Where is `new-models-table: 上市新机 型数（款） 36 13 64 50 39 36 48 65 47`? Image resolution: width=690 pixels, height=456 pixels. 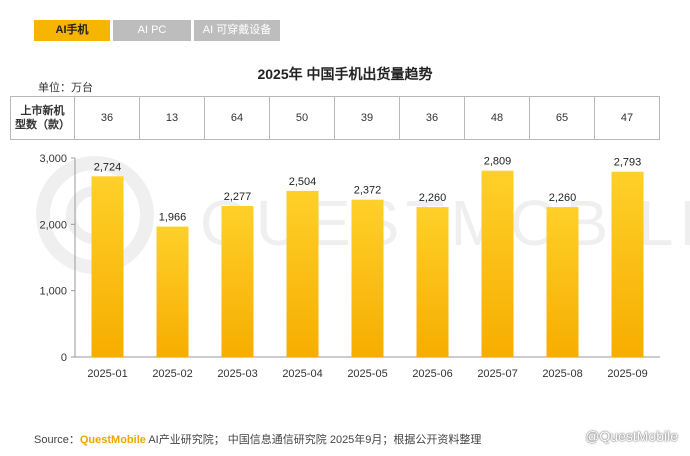
new-models-table: 上市新机 型数（款） 36 13 64 50 39 36 48 65 47 is located at coordinates (335, 118).